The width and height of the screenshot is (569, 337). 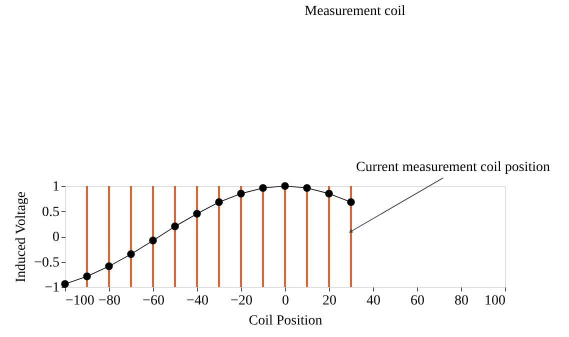 What do you see at coordinates (22, 237) in the screenshot?
I see `y-axis-title: Induced Voltage` at bounding box center [22, 237].